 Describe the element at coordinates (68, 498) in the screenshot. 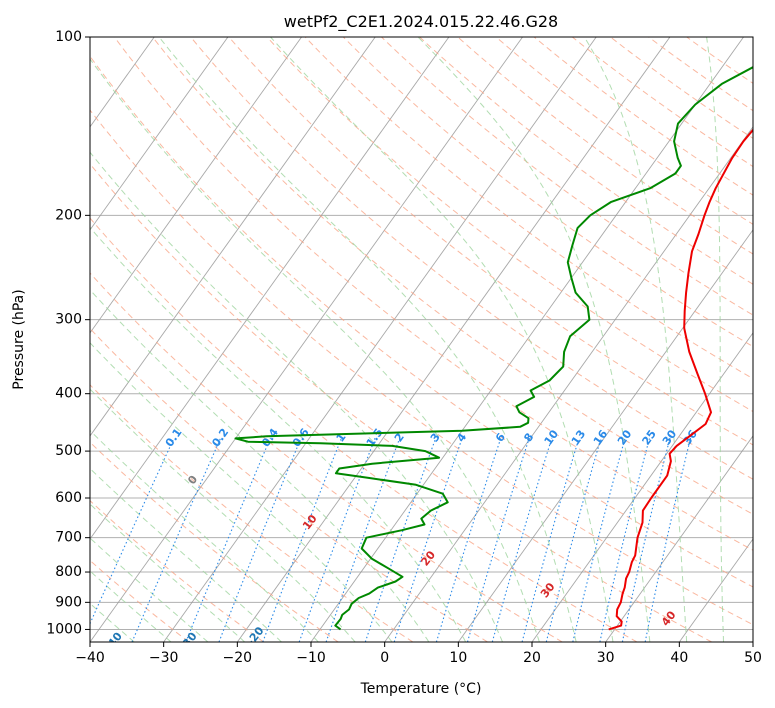

I see `y-tick-label: 600` at that location.